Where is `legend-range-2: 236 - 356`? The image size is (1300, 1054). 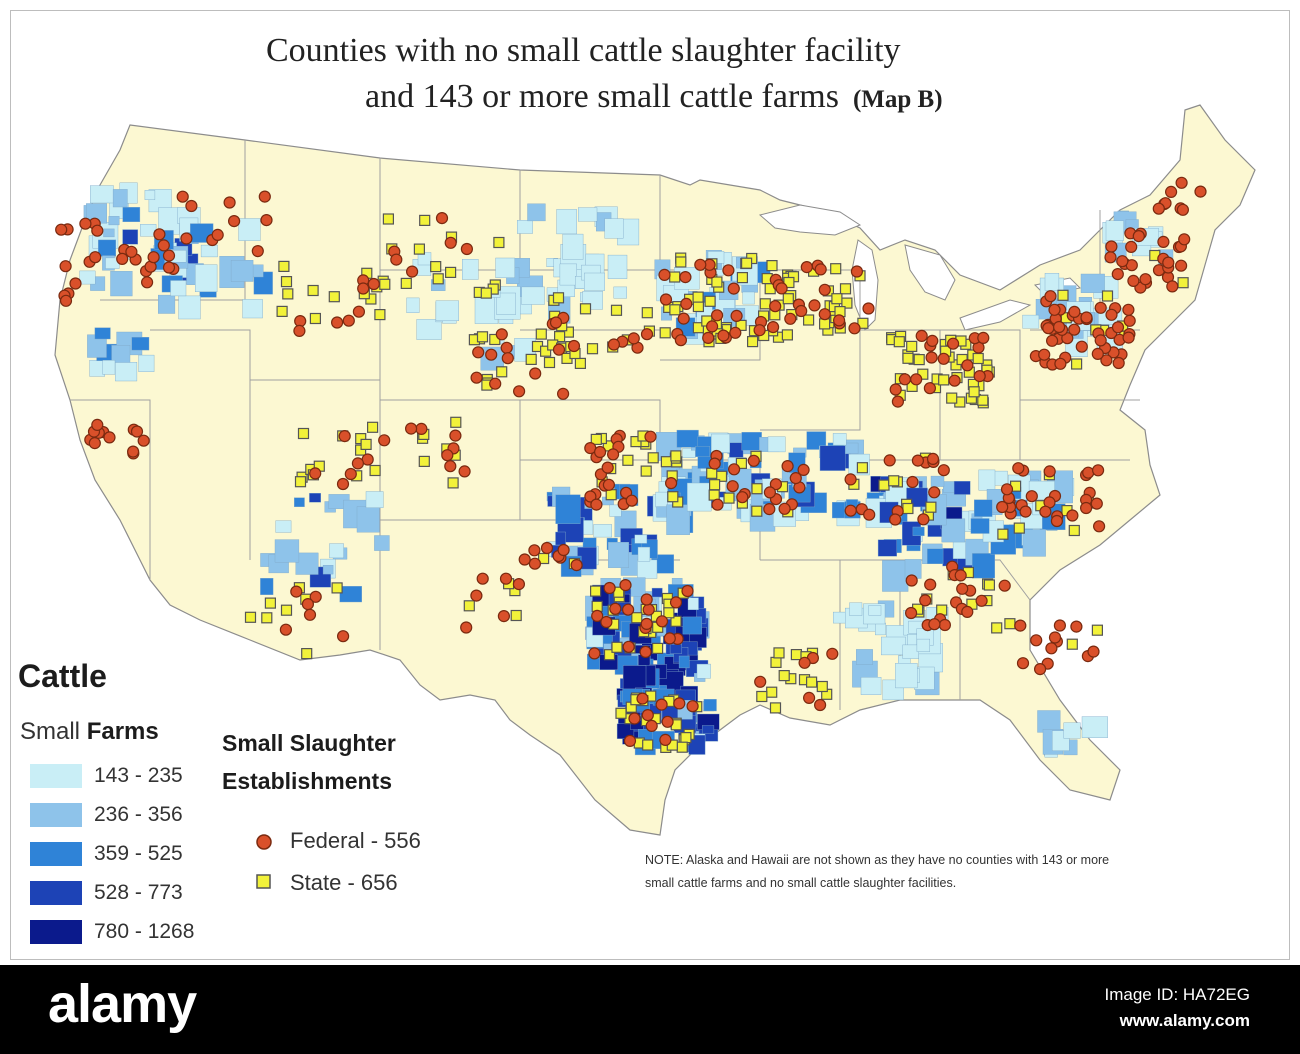 legend-range-2: 236 - 356 is located at coordinates (106, 815).